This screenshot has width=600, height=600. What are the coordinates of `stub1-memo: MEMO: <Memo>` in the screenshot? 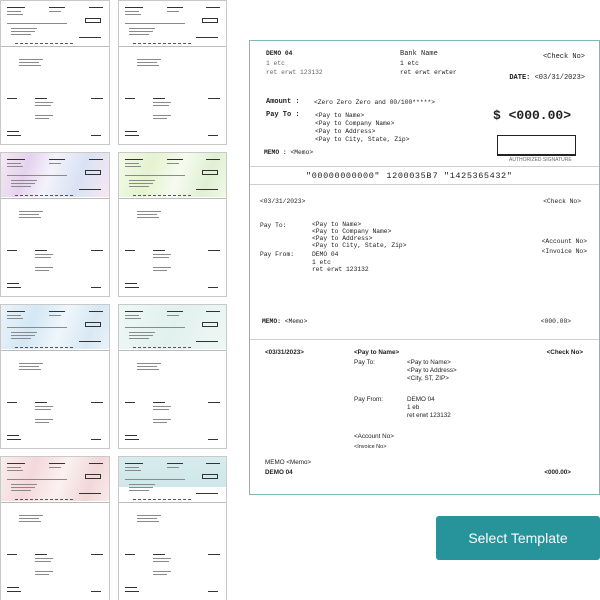 It's located at (284, 321).